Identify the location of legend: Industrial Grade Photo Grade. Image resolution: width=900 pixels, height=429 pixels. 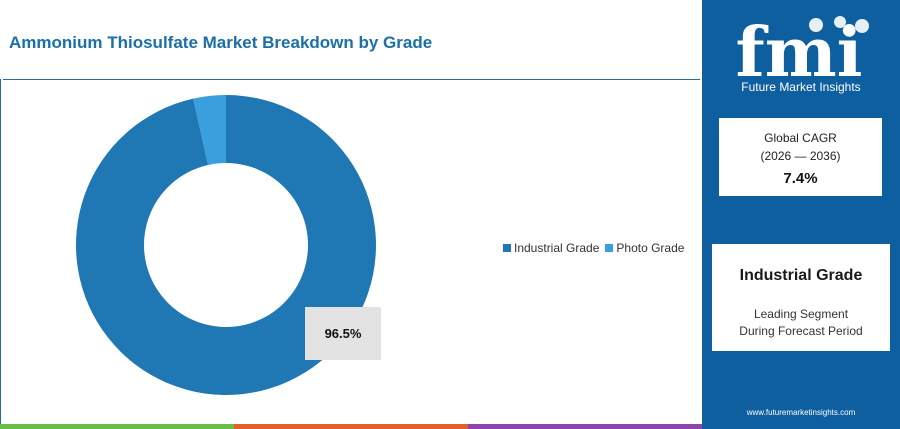
(596, 248).